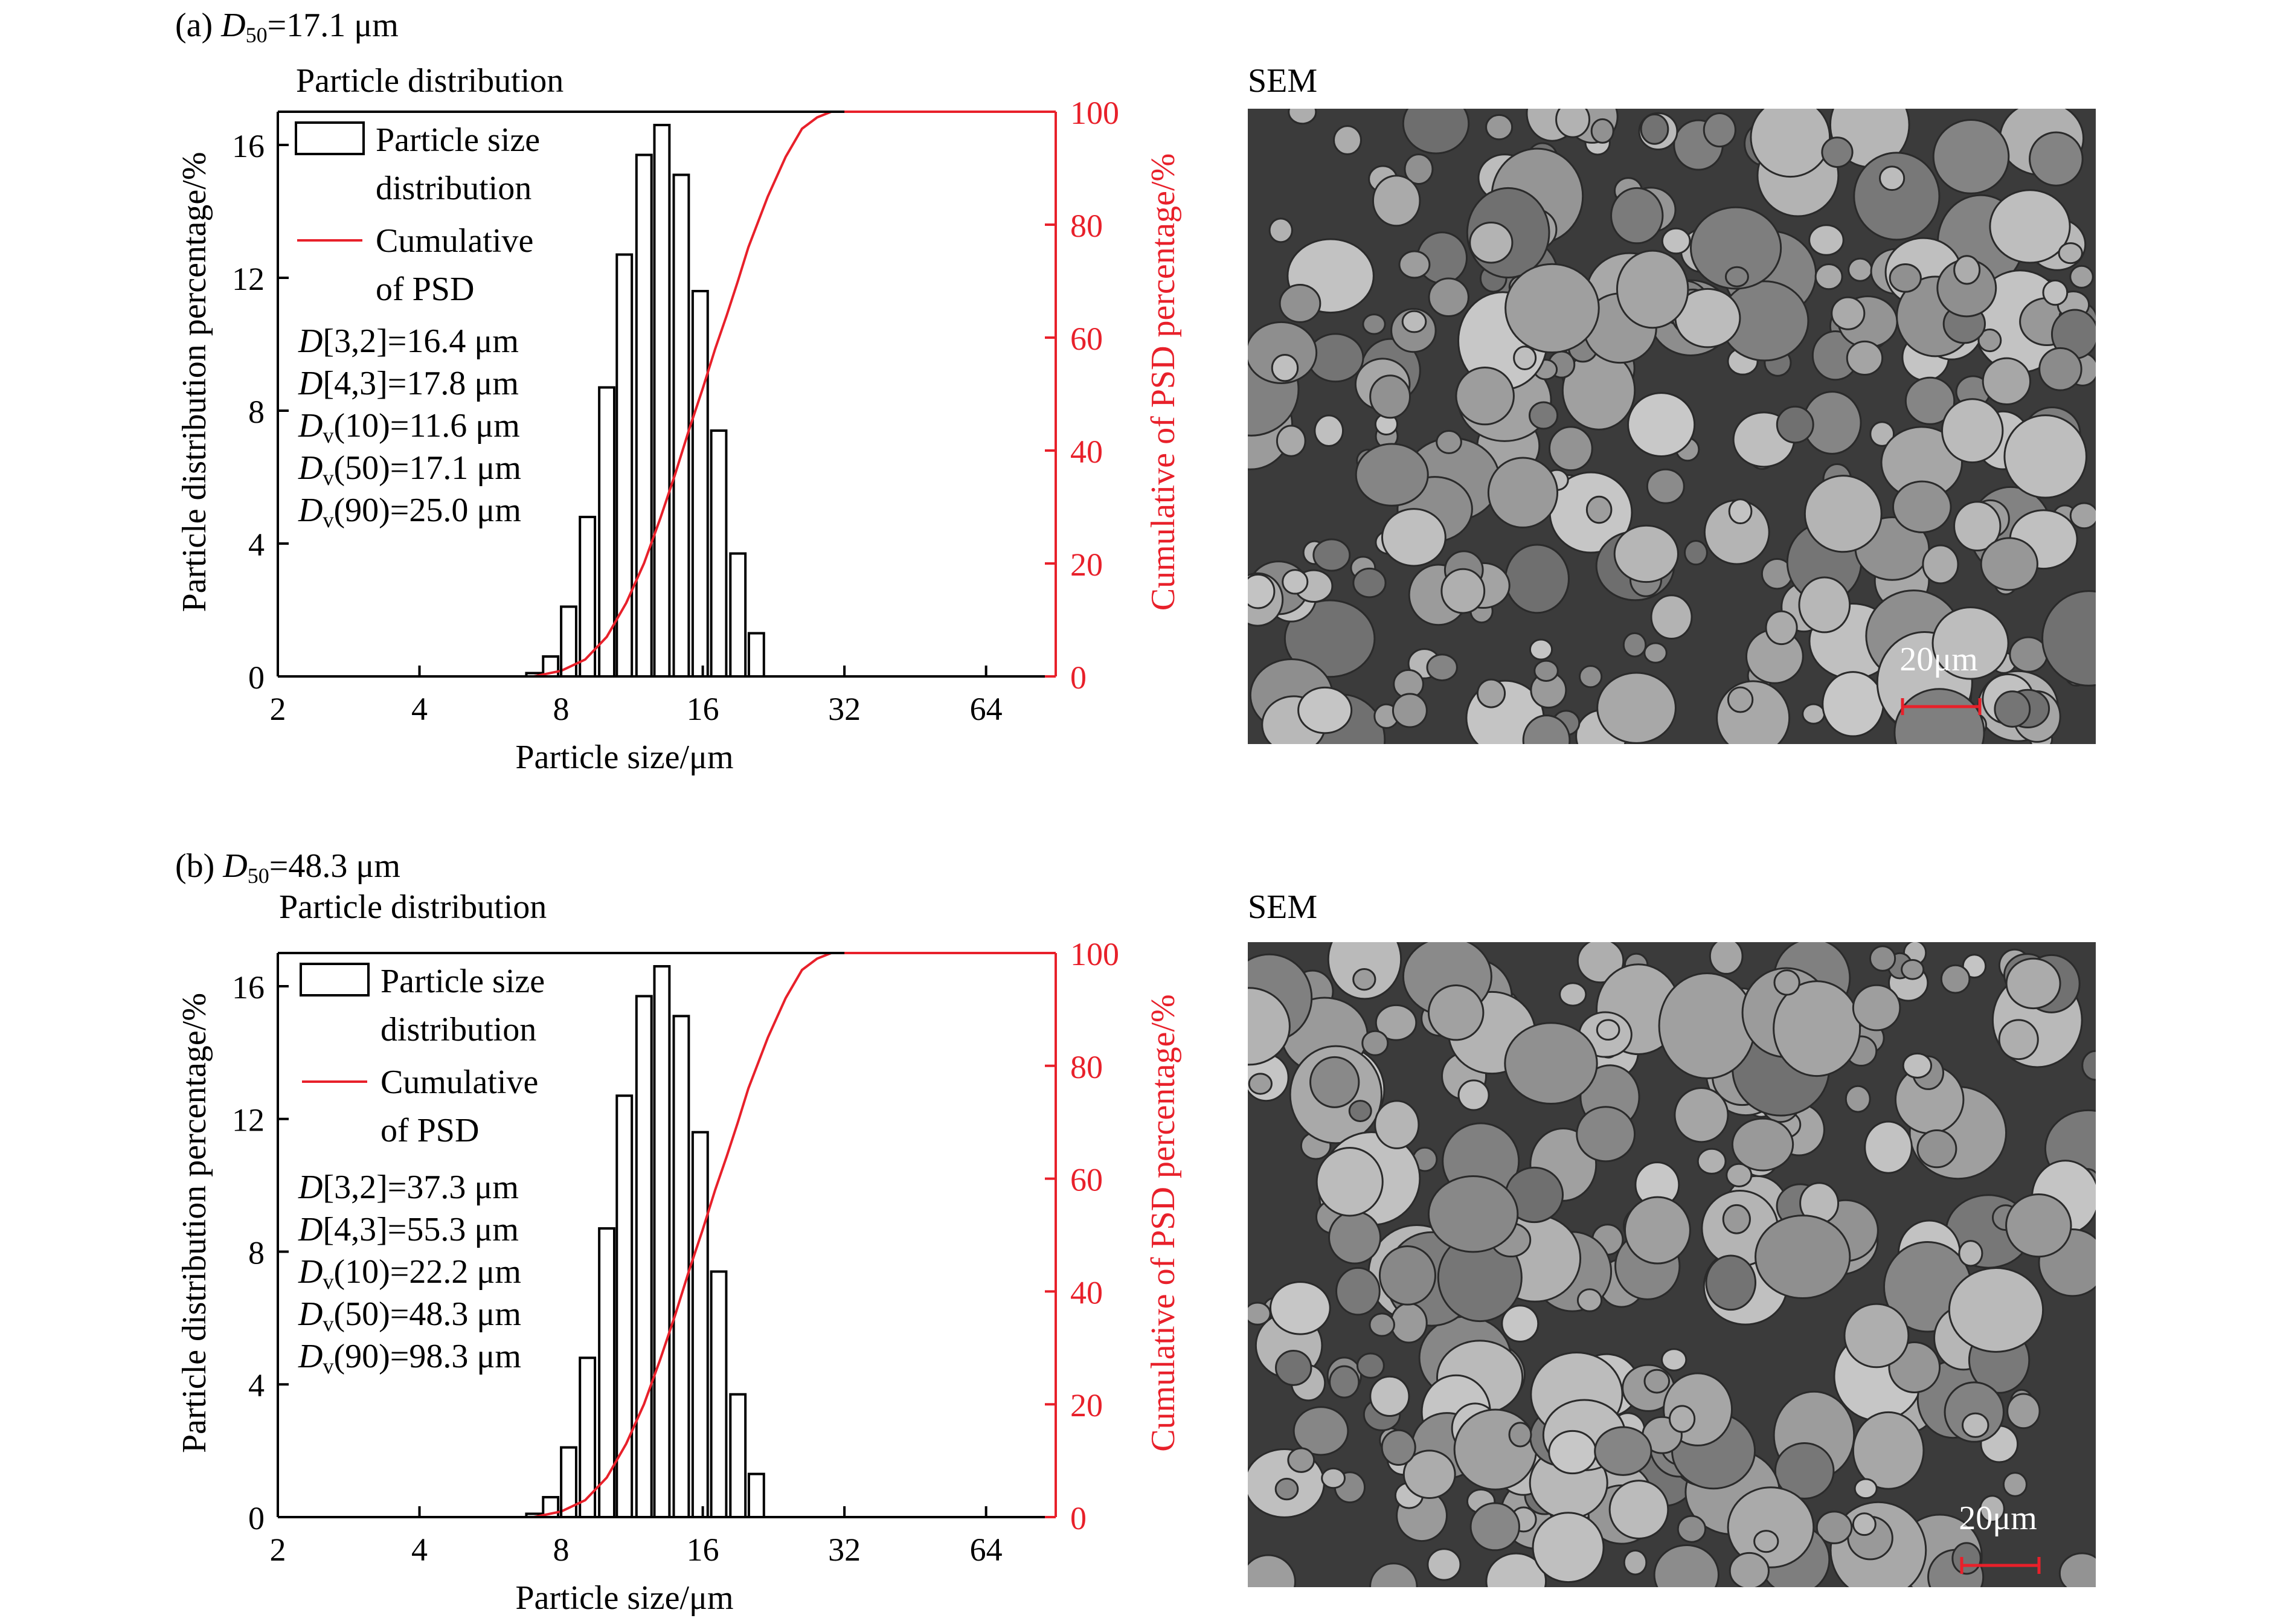 Image resolution: width=2283 pixels, height=1624 pixels. I want to click on stat-text: [3,2]=16.4 μm, so click(420, 341).